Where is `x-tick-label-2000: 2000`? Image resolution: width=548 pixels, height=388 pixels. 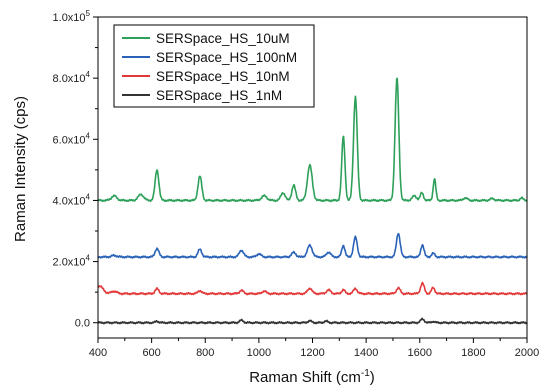 x-tick-label-2000: 2000 is located at coordinates (527, 353).